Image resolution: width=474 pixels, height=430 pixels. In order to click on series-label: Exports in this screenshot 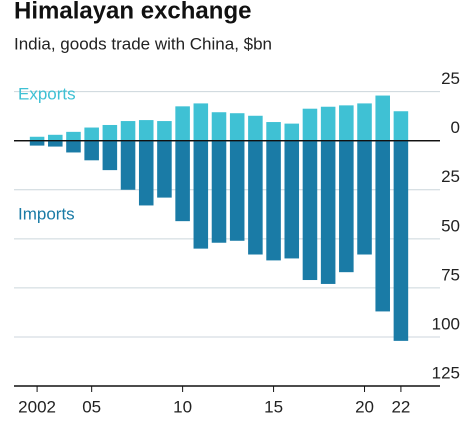, I will do `click(47, 93)`.